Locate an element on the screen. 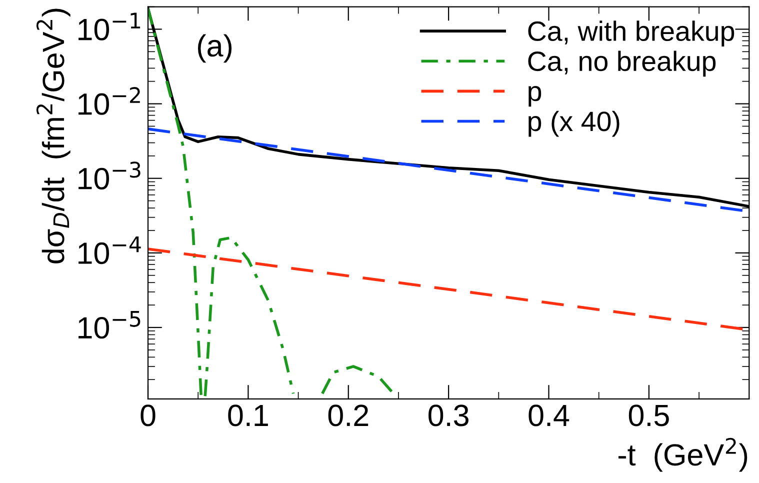 This screenshot has height=483, width=759. x-tick-label: 0.4 is located at coordinates (549, 415).